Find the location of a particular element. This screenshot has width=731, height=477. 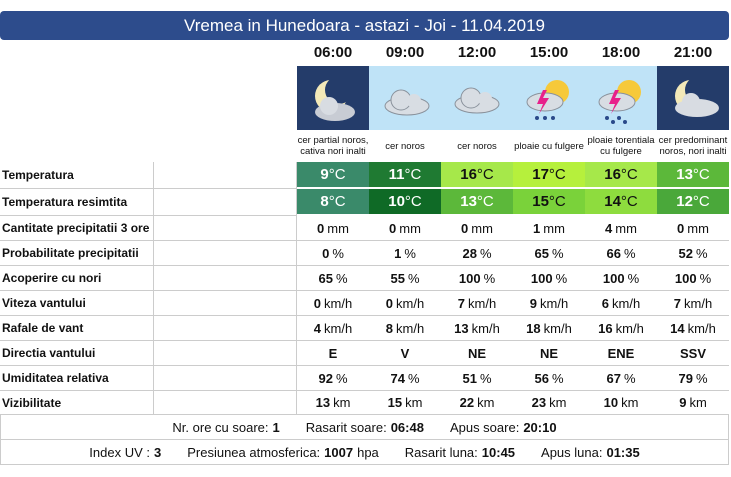

value-cell: 7 km/h is located at coordinates (477, 303).